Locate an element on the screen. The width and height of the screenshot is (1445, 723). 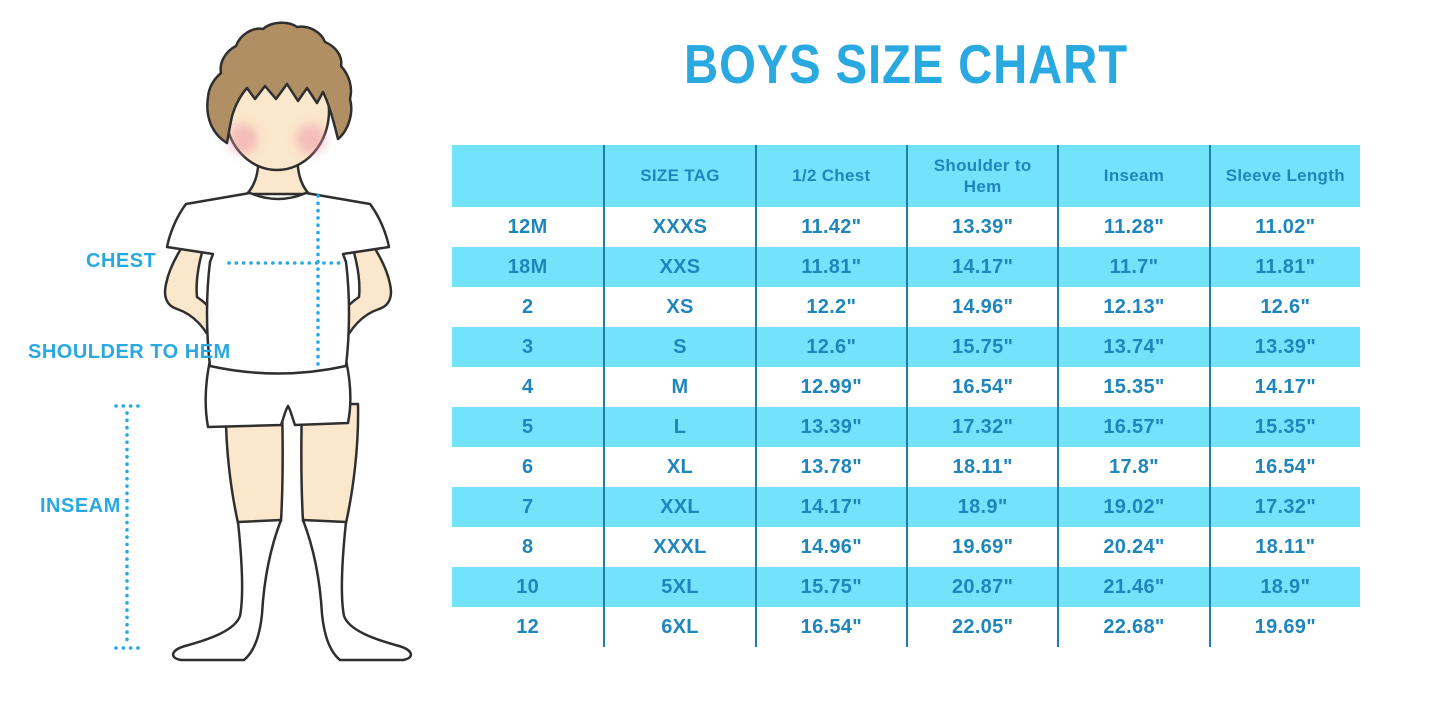
table-cell: 8 is located at coordinates (527, 546).